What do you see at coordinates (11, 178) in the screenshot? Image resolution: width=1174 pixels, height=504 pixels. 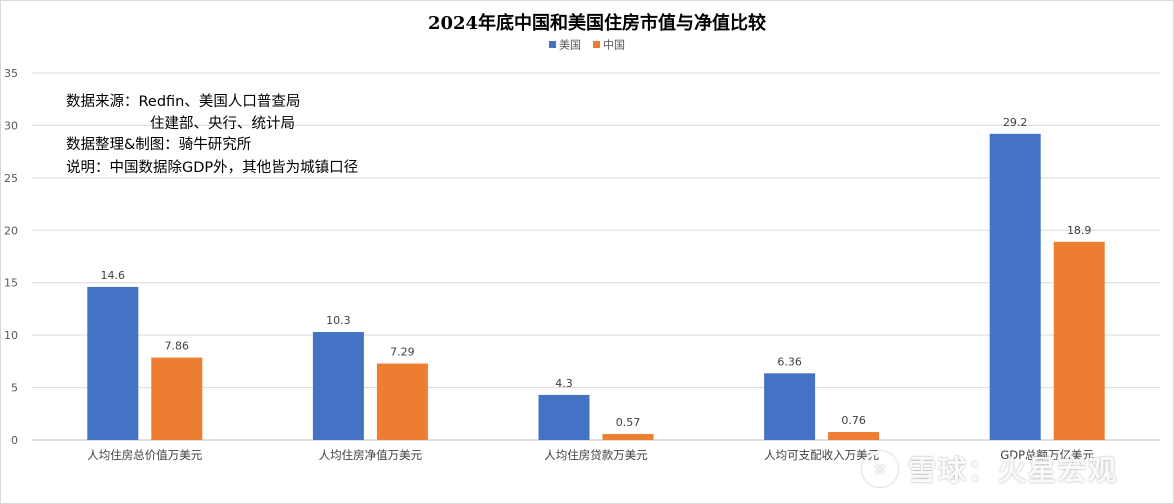 I see `y-tick-label: 25` at bounding box center [11, 178].